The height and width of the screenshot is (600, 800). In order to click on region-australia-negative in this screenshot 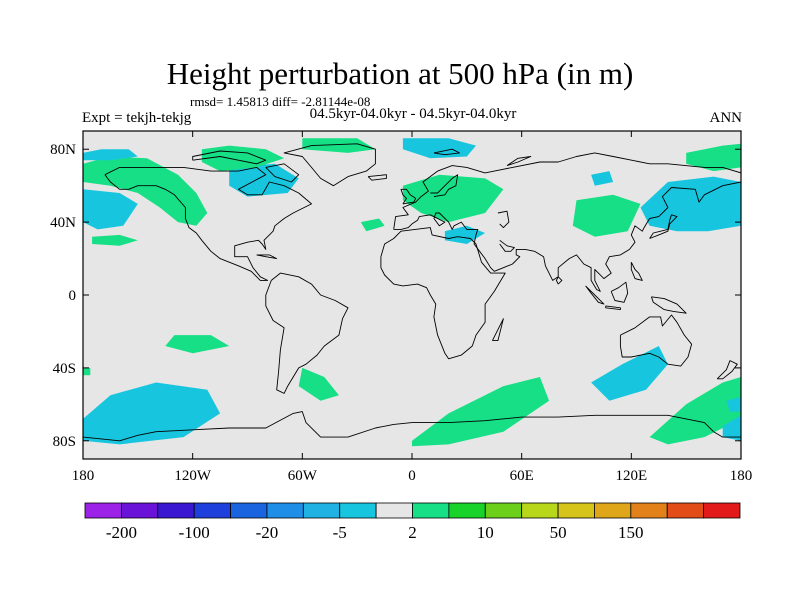, I will do `click(629, 373)`.